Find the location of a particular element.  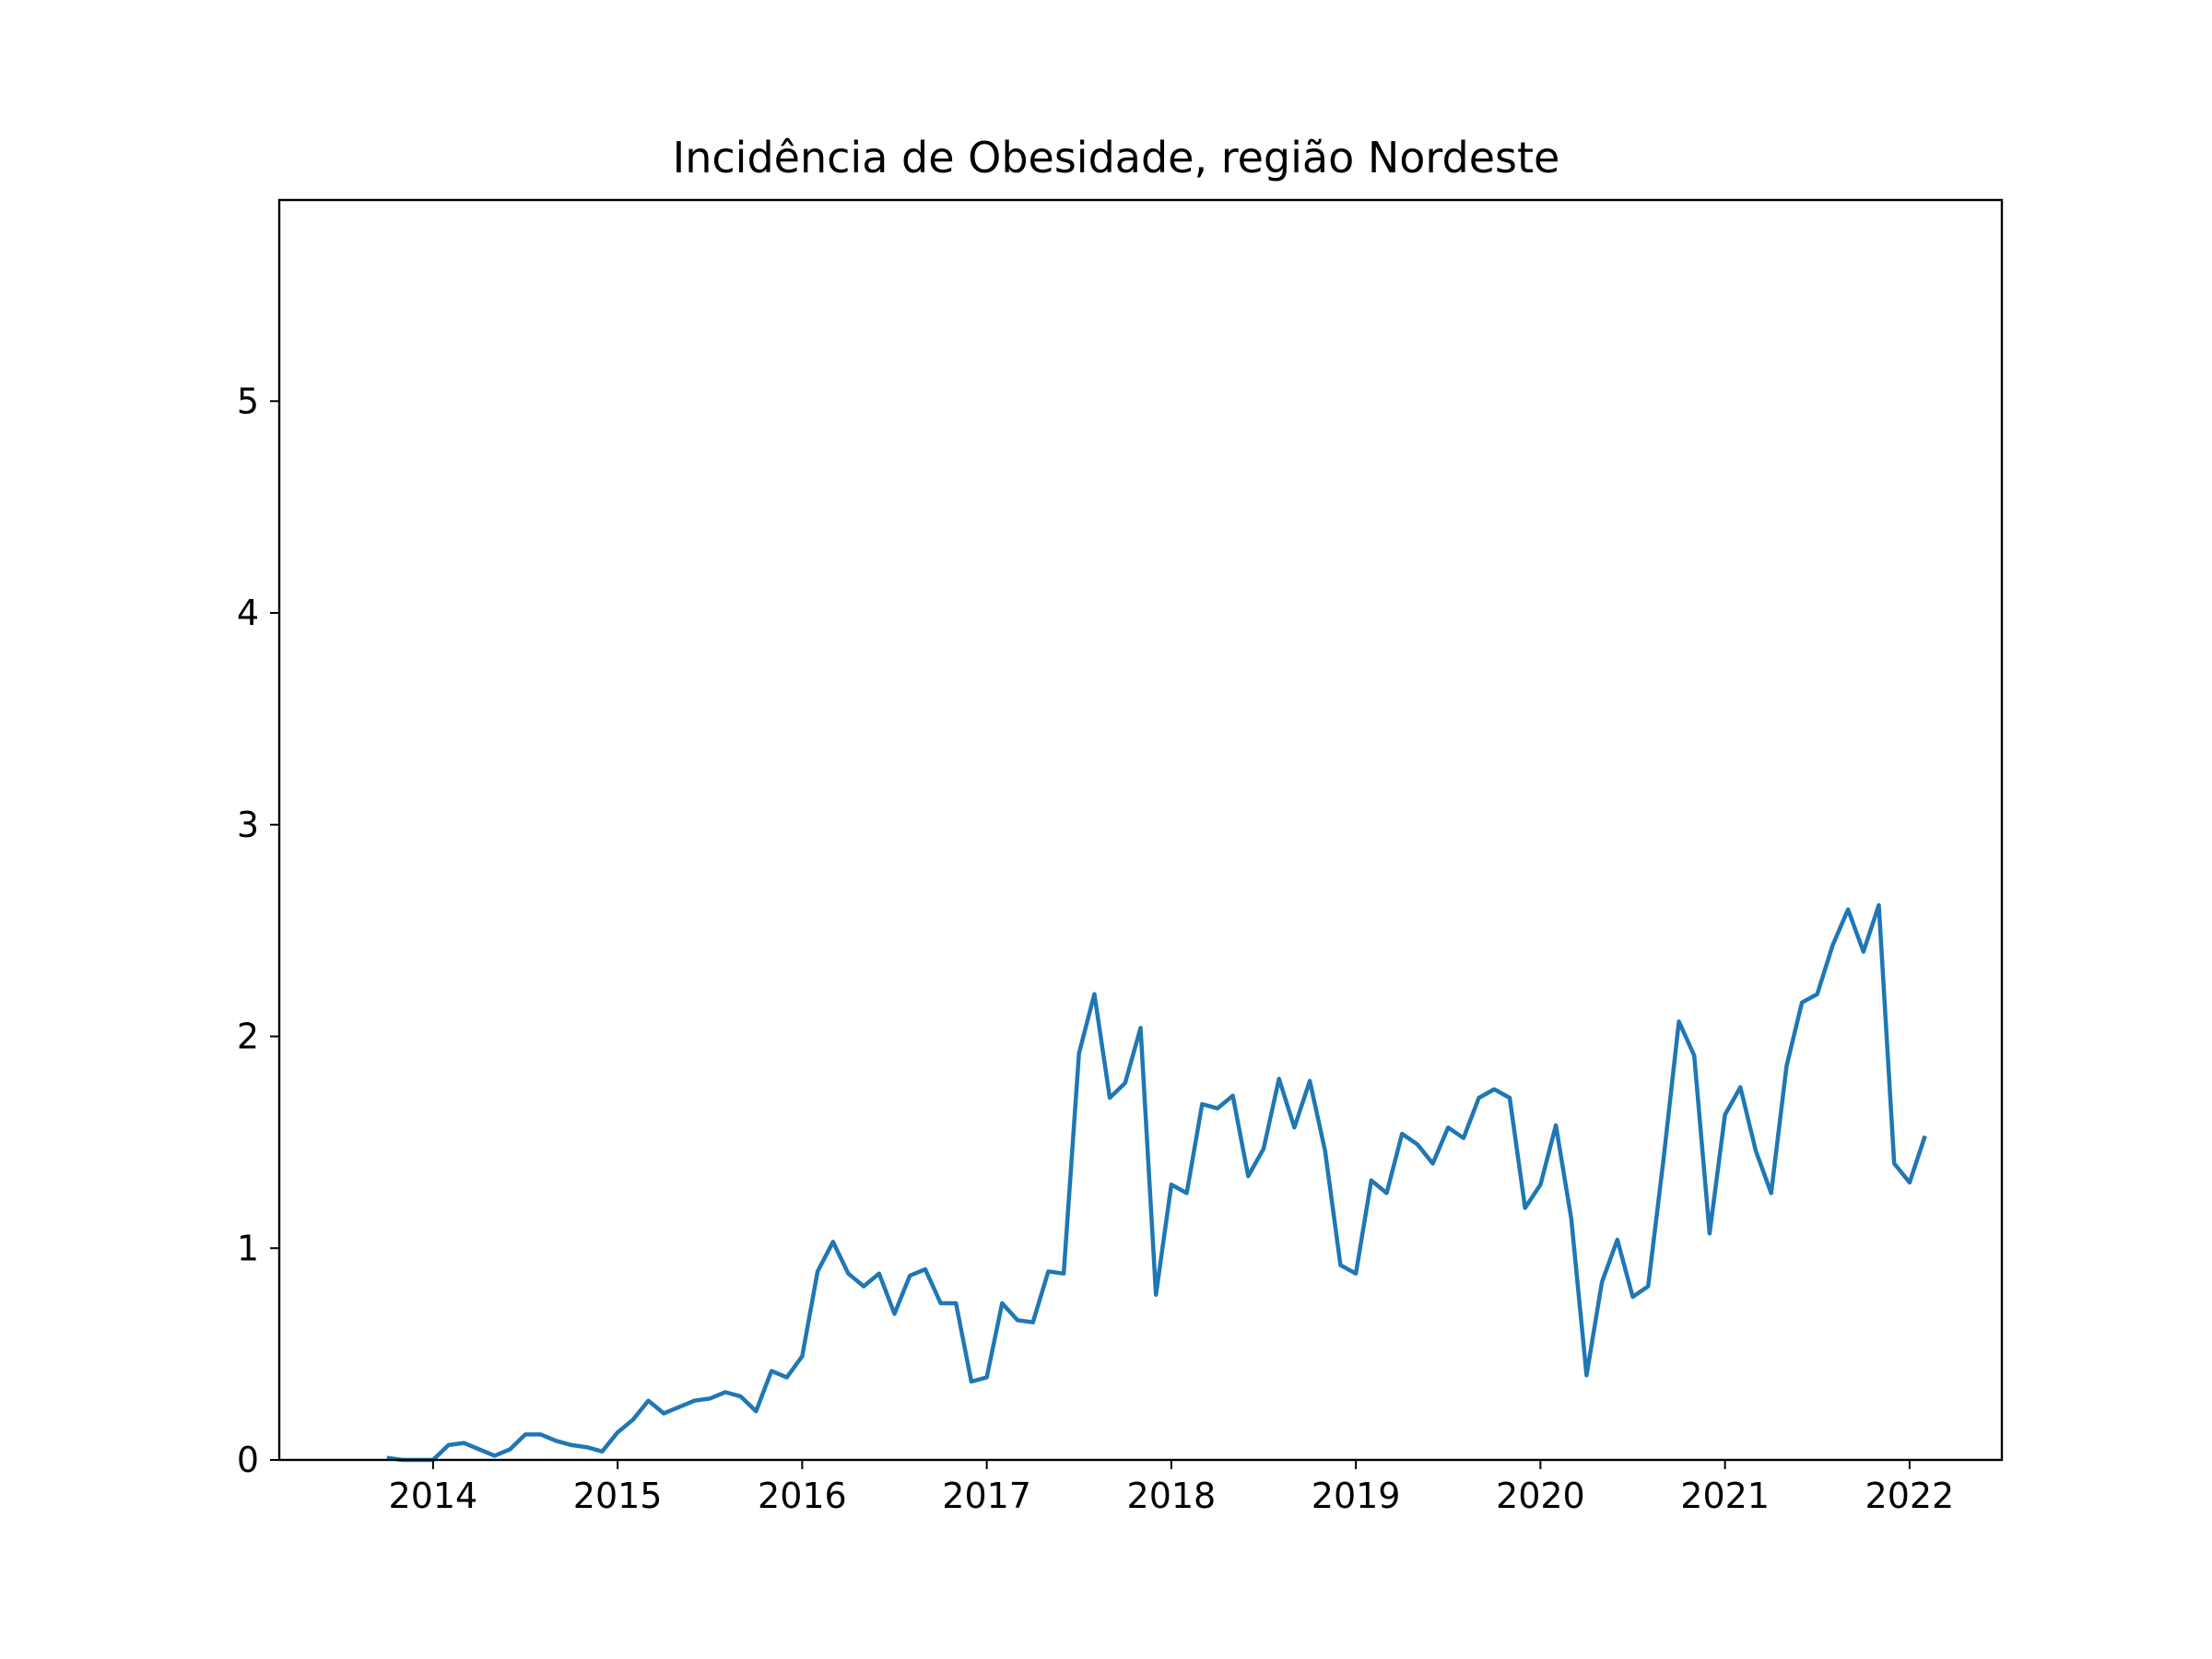

x-tick-label: 2022 is located at coordinates (1910, 1496).